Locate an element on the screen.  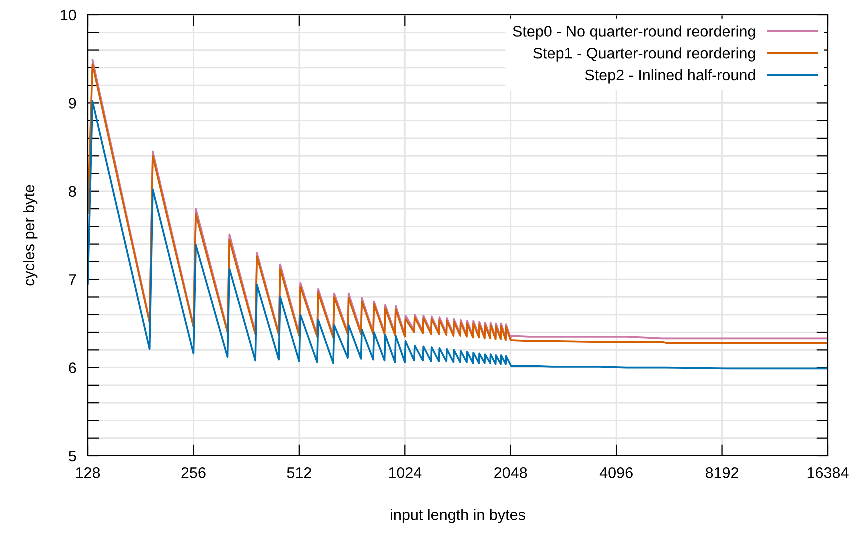
legend-label: Step1 - Quarter-round reordering is located at coordinates (645, 55).